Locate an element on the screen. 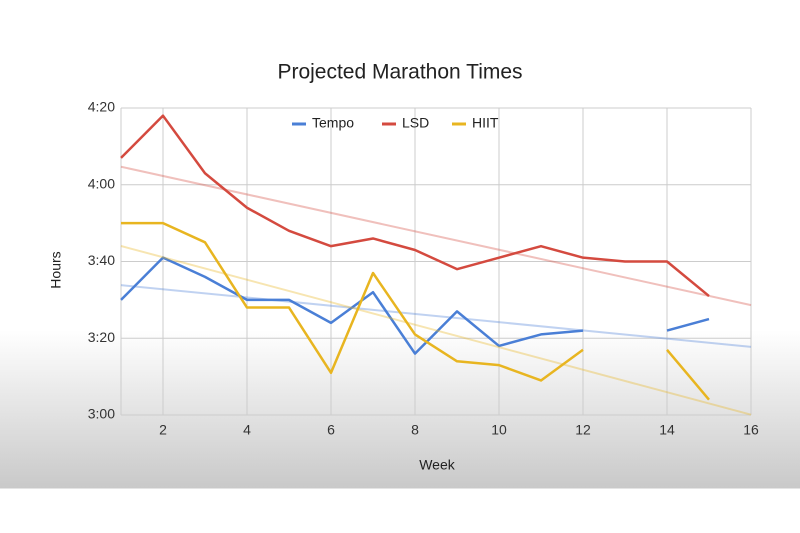  y-tick-label: 3:20 is located at coordinates (101, 337).